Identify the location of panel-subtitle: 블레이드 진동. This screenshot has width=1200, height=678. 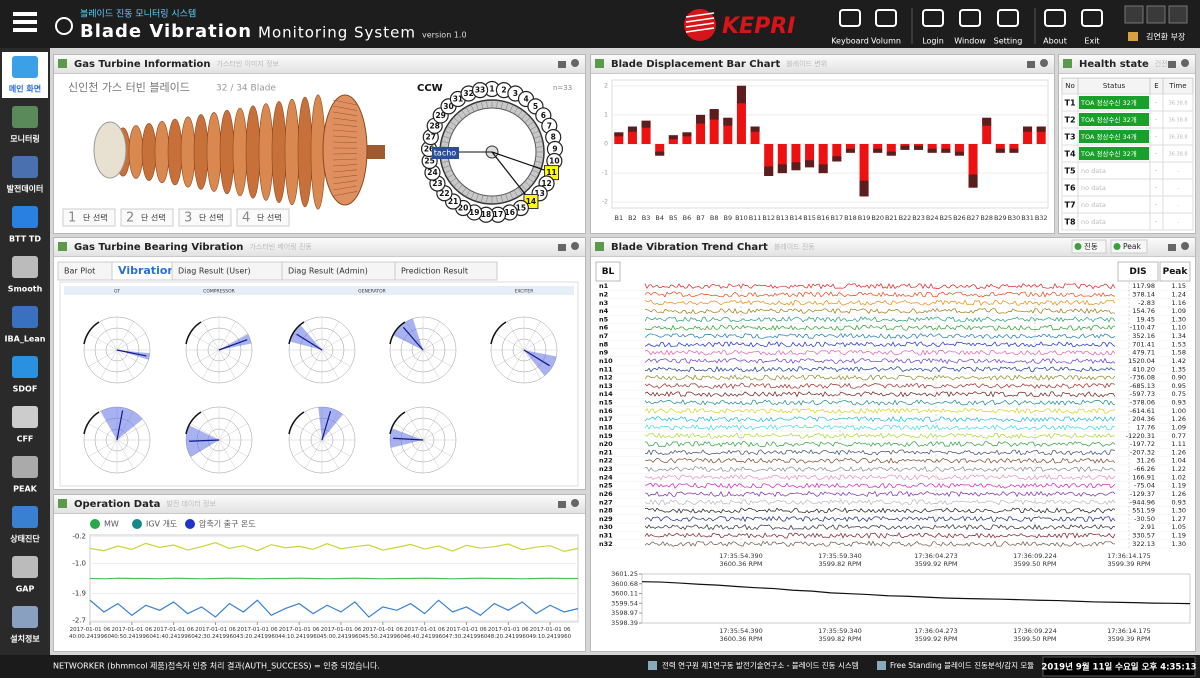
(794, 247).